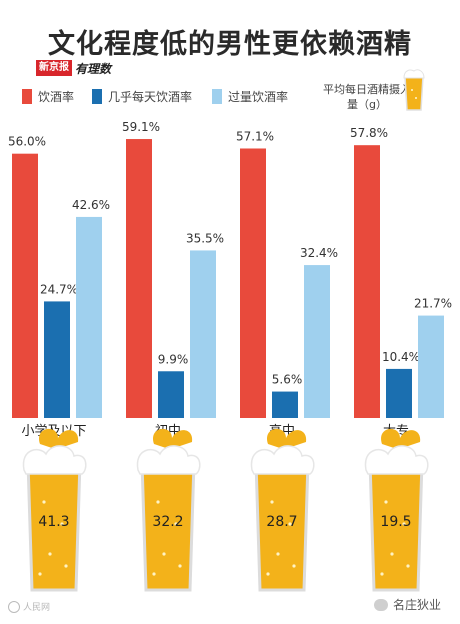  I want to click on legend-label: 过量饮酒率, so click(258, 97).